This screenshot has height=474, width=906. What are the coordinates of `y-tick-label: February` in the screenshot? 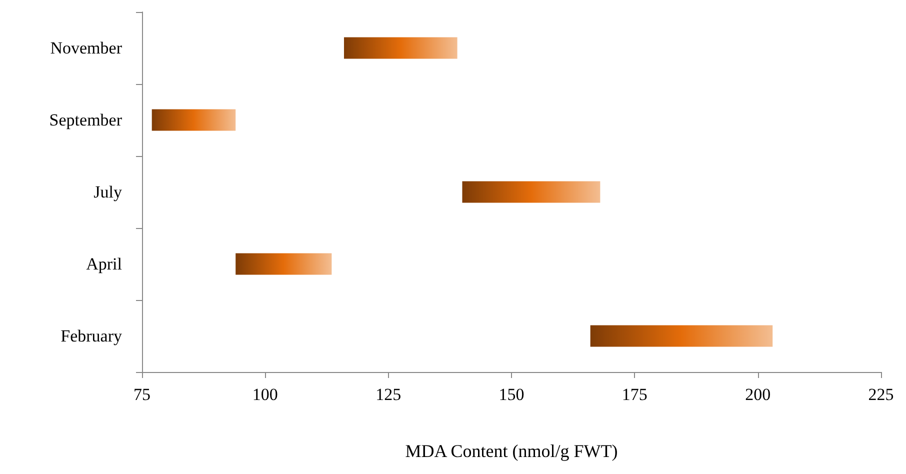 It's located at (91, 336).